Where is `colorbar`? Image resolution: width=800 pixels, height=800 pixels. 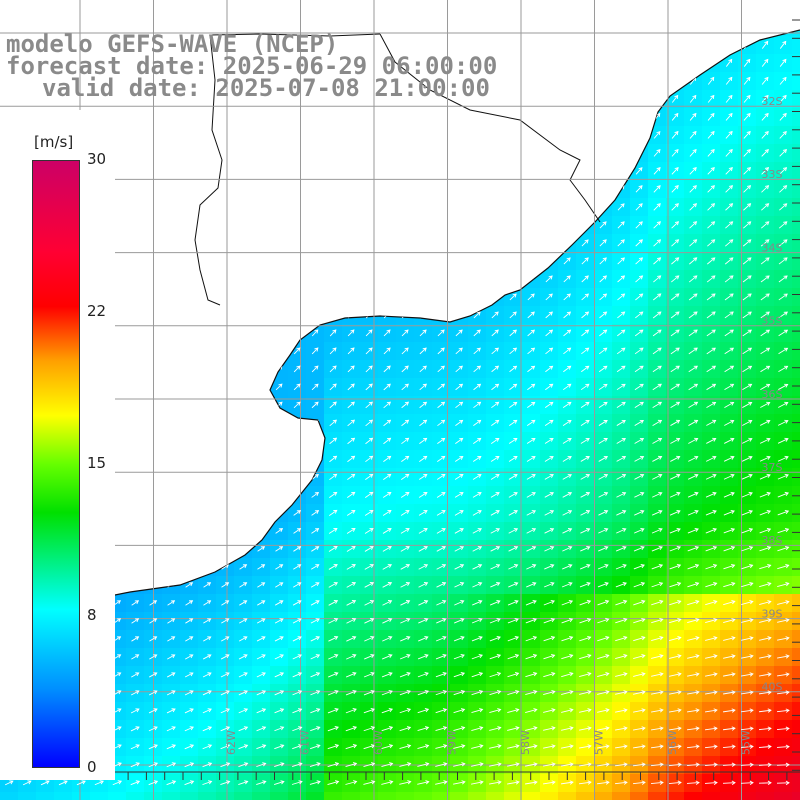
colorbar is located at coordinates (56, 464).